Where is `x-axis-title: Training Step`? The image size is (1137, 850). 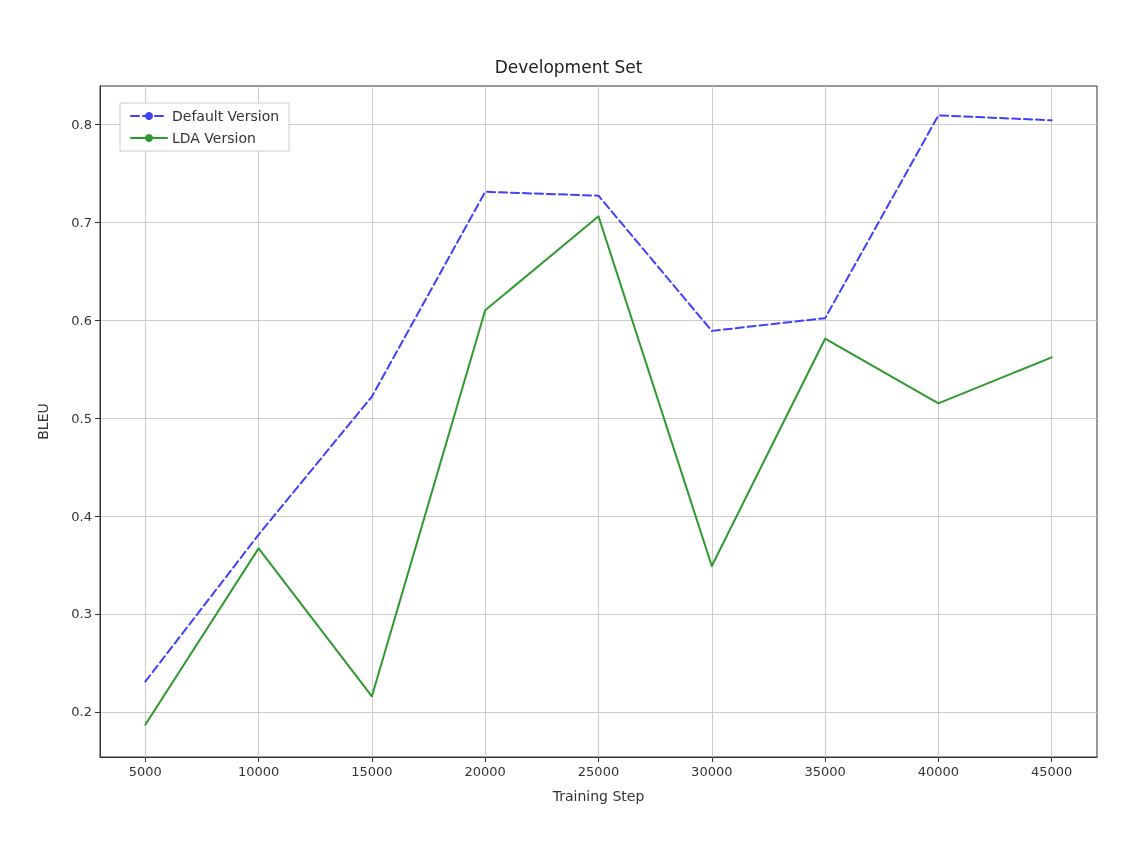 x-axis-title: Training Step is located at coordinates (598, 796).